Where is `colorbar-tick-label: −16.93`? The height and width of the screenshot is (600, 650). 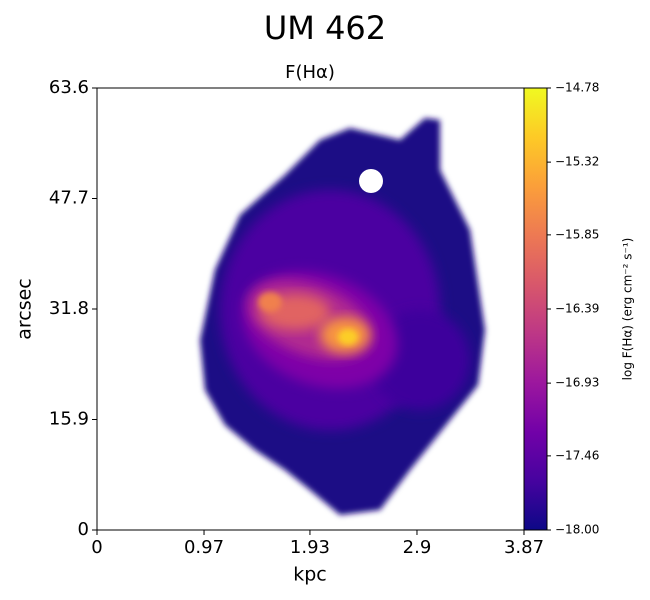 colorbar-tick-label: −16.93 is located at coordinates (577, 383).